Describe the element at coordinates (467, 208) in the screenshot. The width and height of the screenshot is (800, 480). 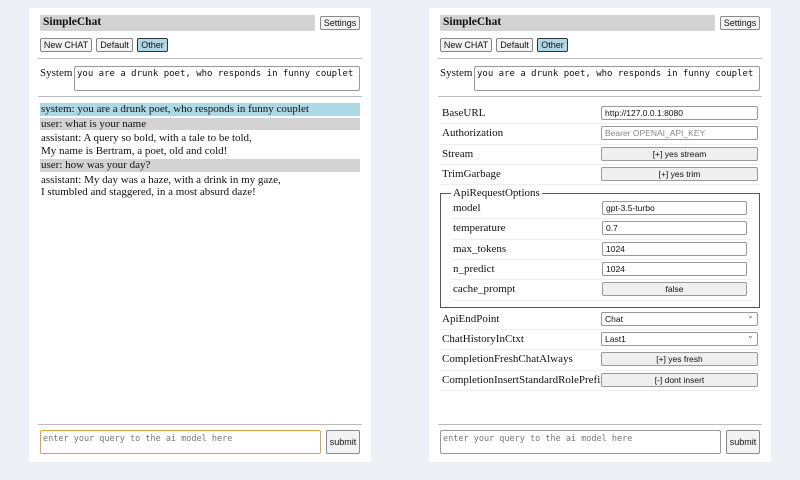
I see `setting-label: model` at that location.